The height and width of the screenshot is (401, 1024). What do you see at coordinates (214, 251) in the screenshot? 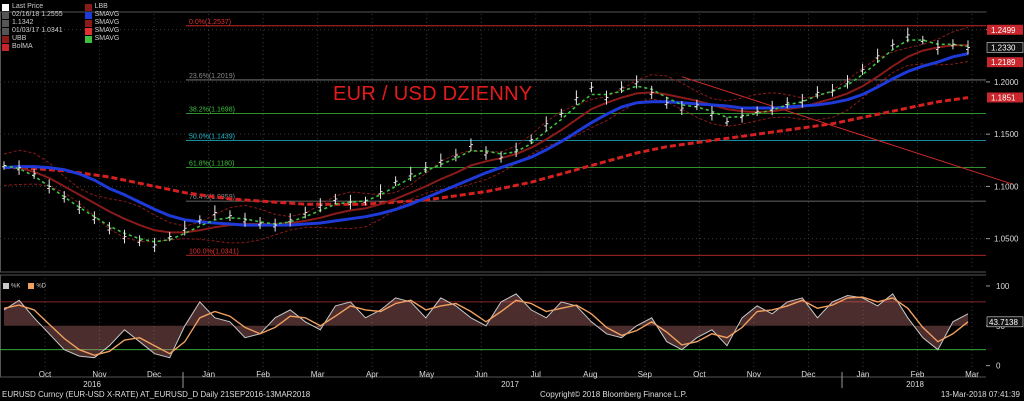
I see `fib-level-label: 100.0%(1.0341)` at bounding box center [214, 251].